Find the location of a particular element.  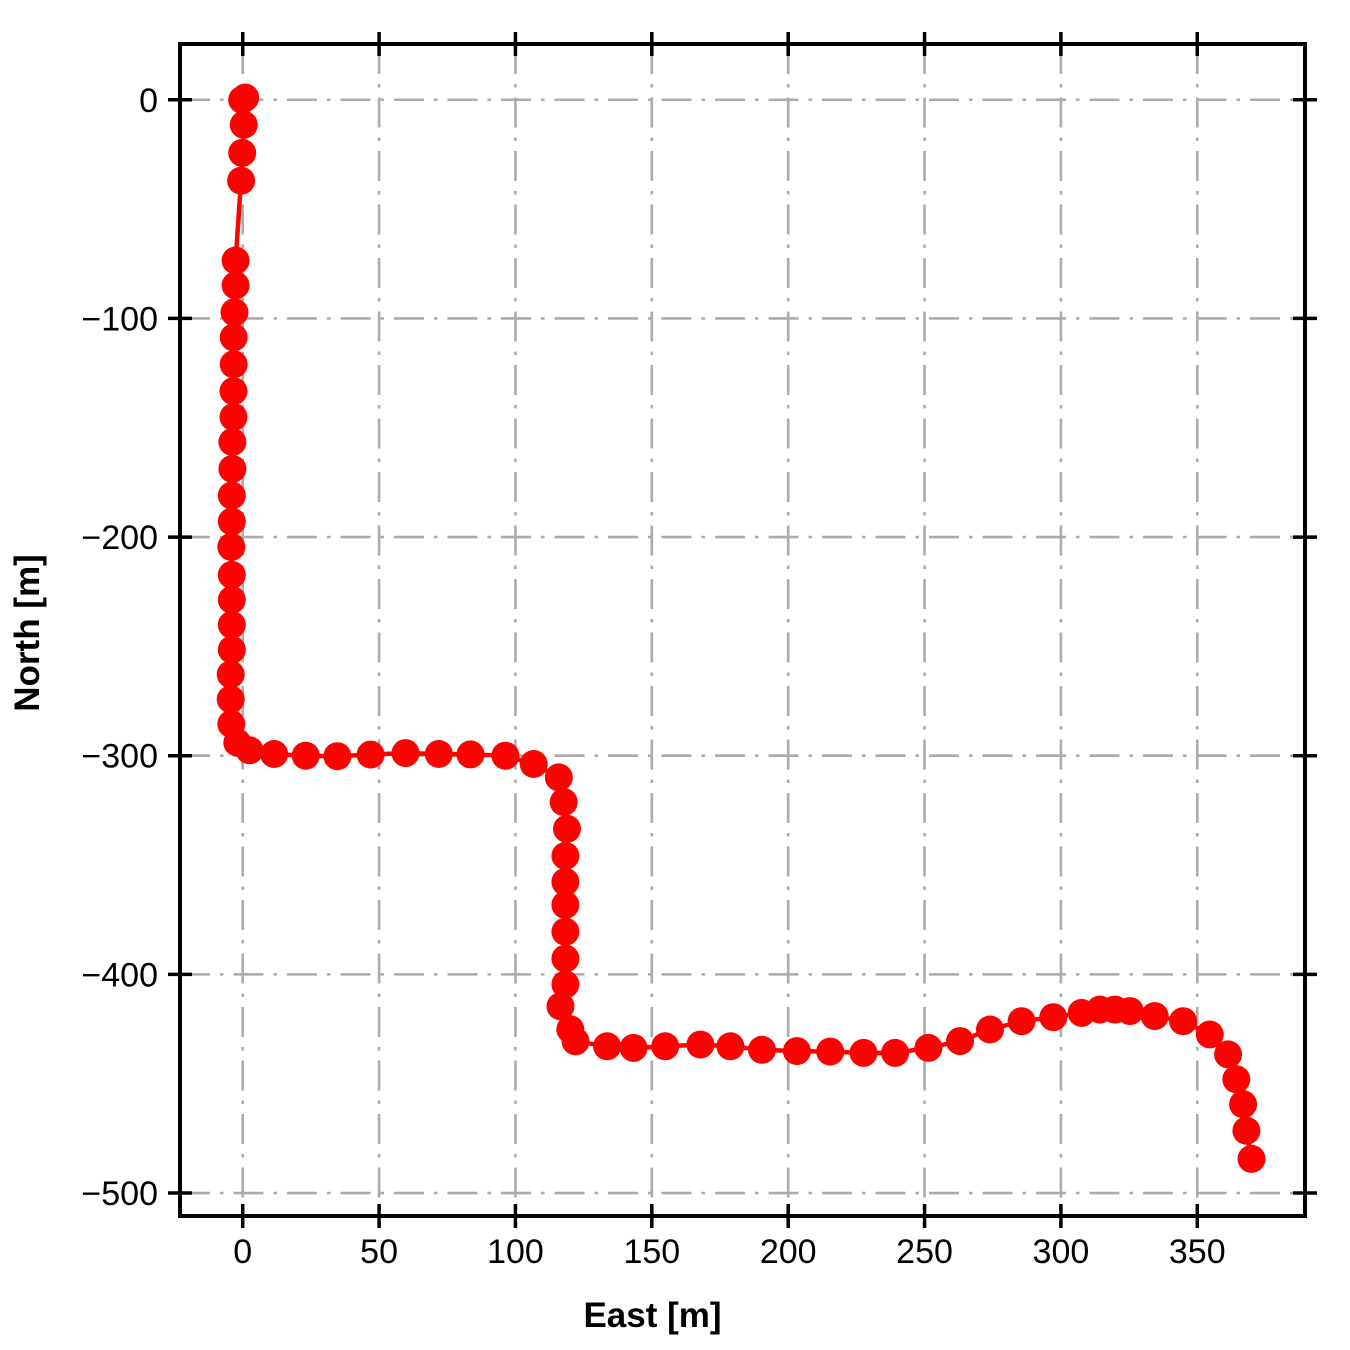

y-tick-labels: 0 −100 −200 −300 −400 −500 is located at coordinates (119, 647).